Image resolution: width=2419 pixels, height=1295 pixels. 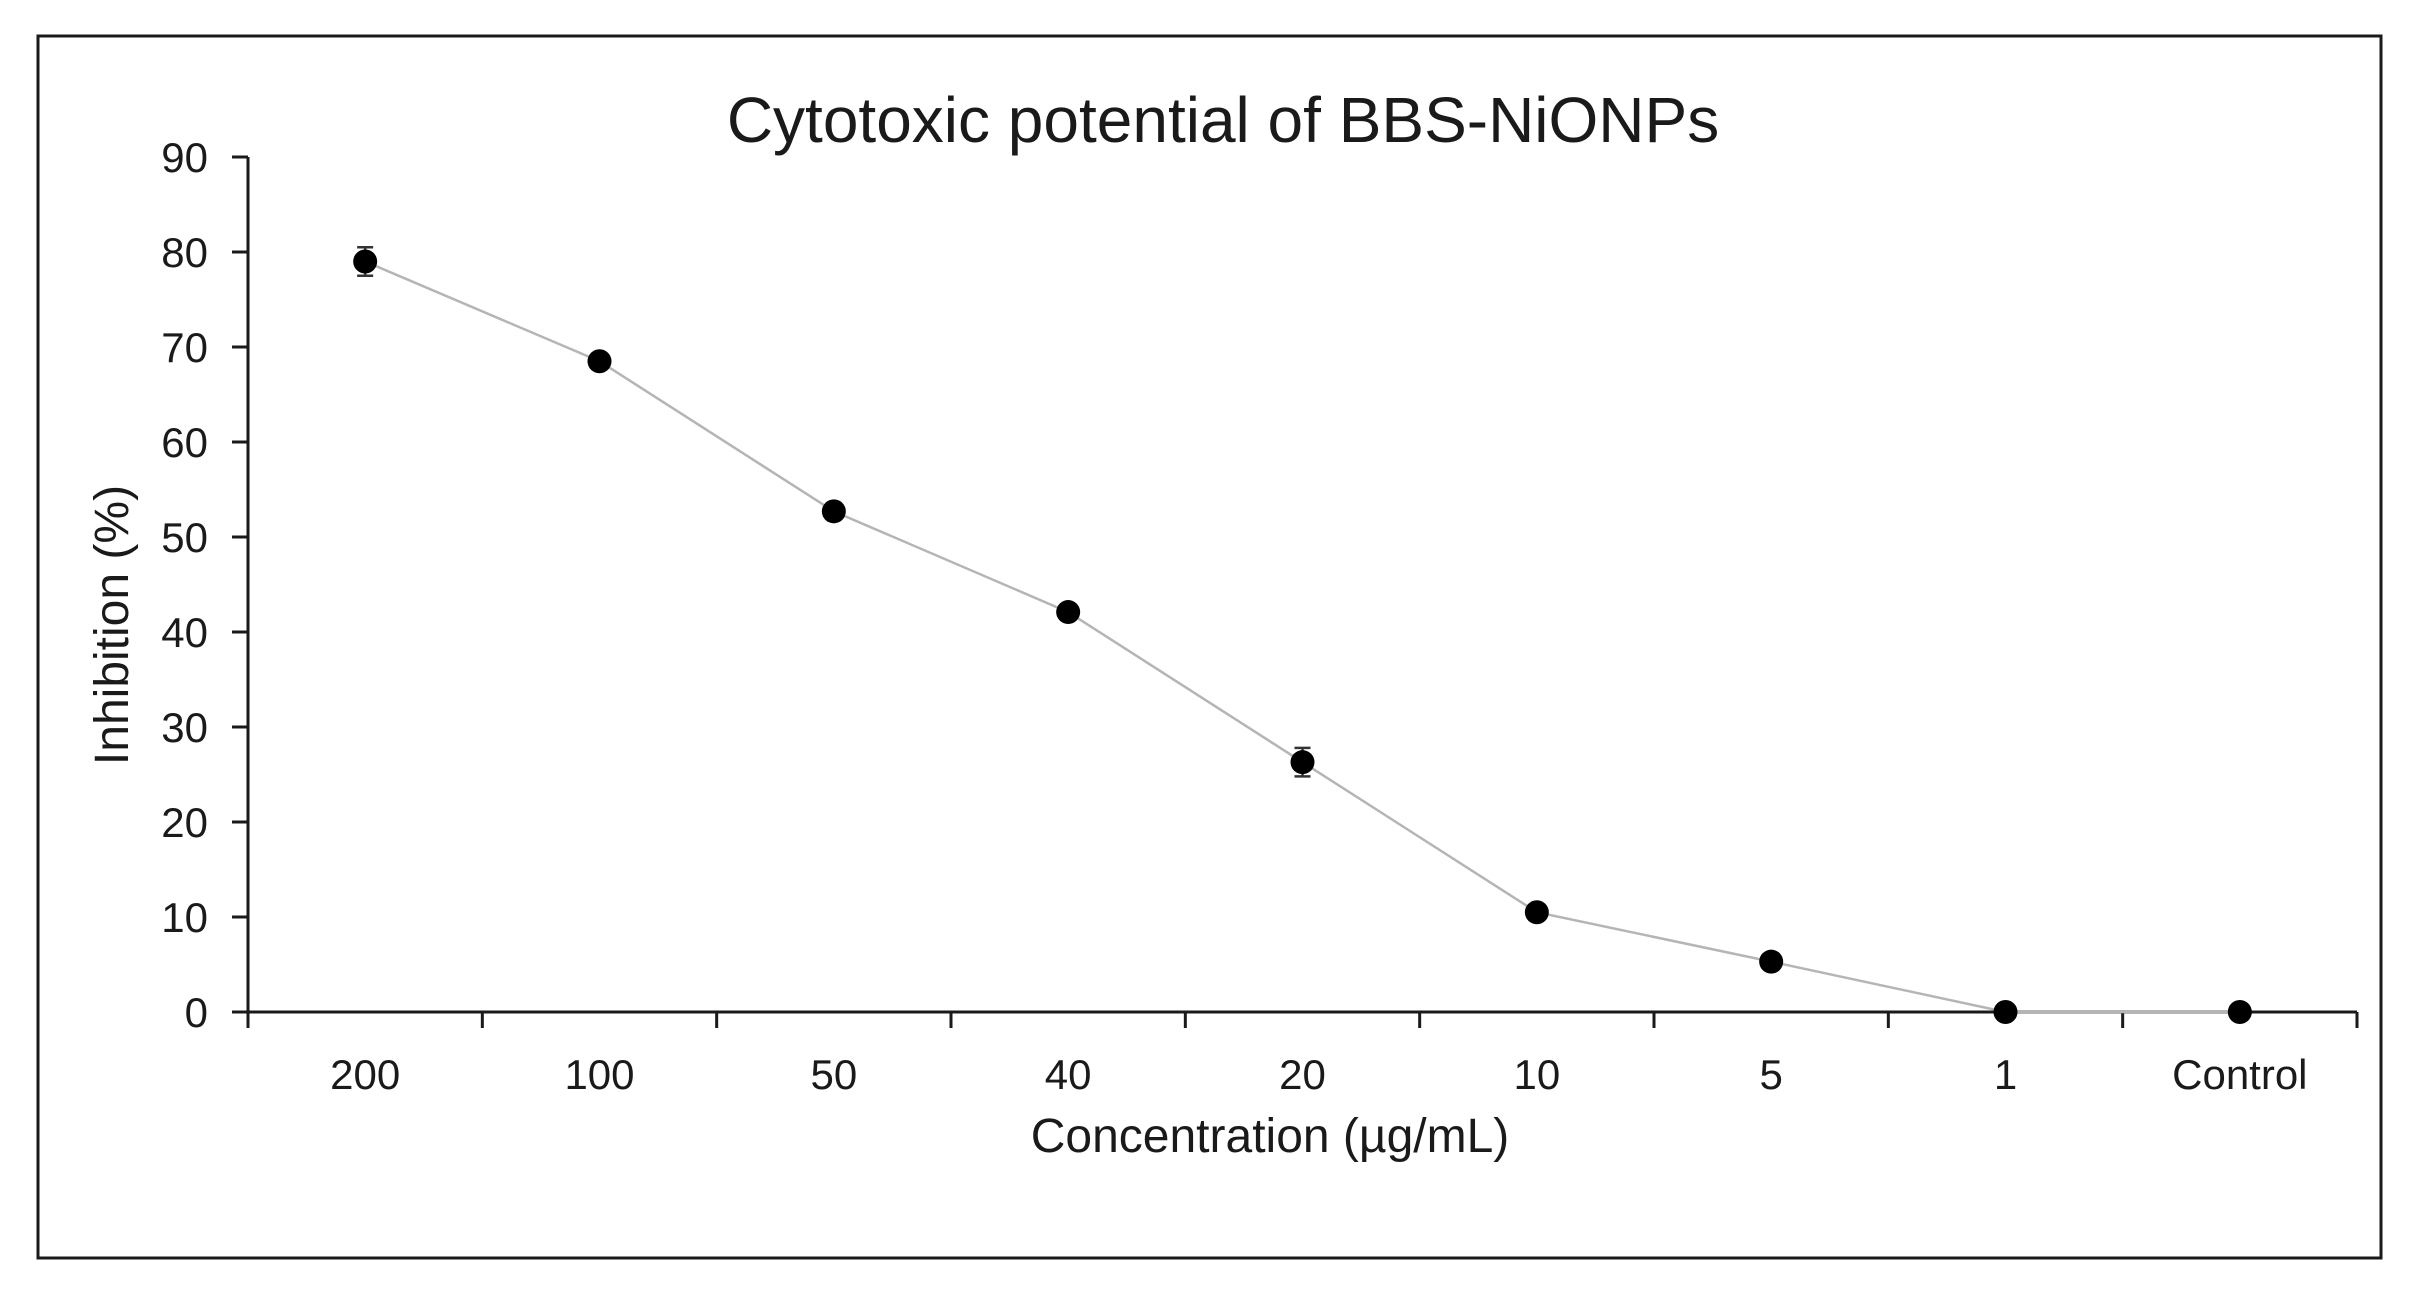 What do you see at coordinates (184, 822) in the screenshot?
I see `y-tick-label: 20` at bounding box center [184, 822].